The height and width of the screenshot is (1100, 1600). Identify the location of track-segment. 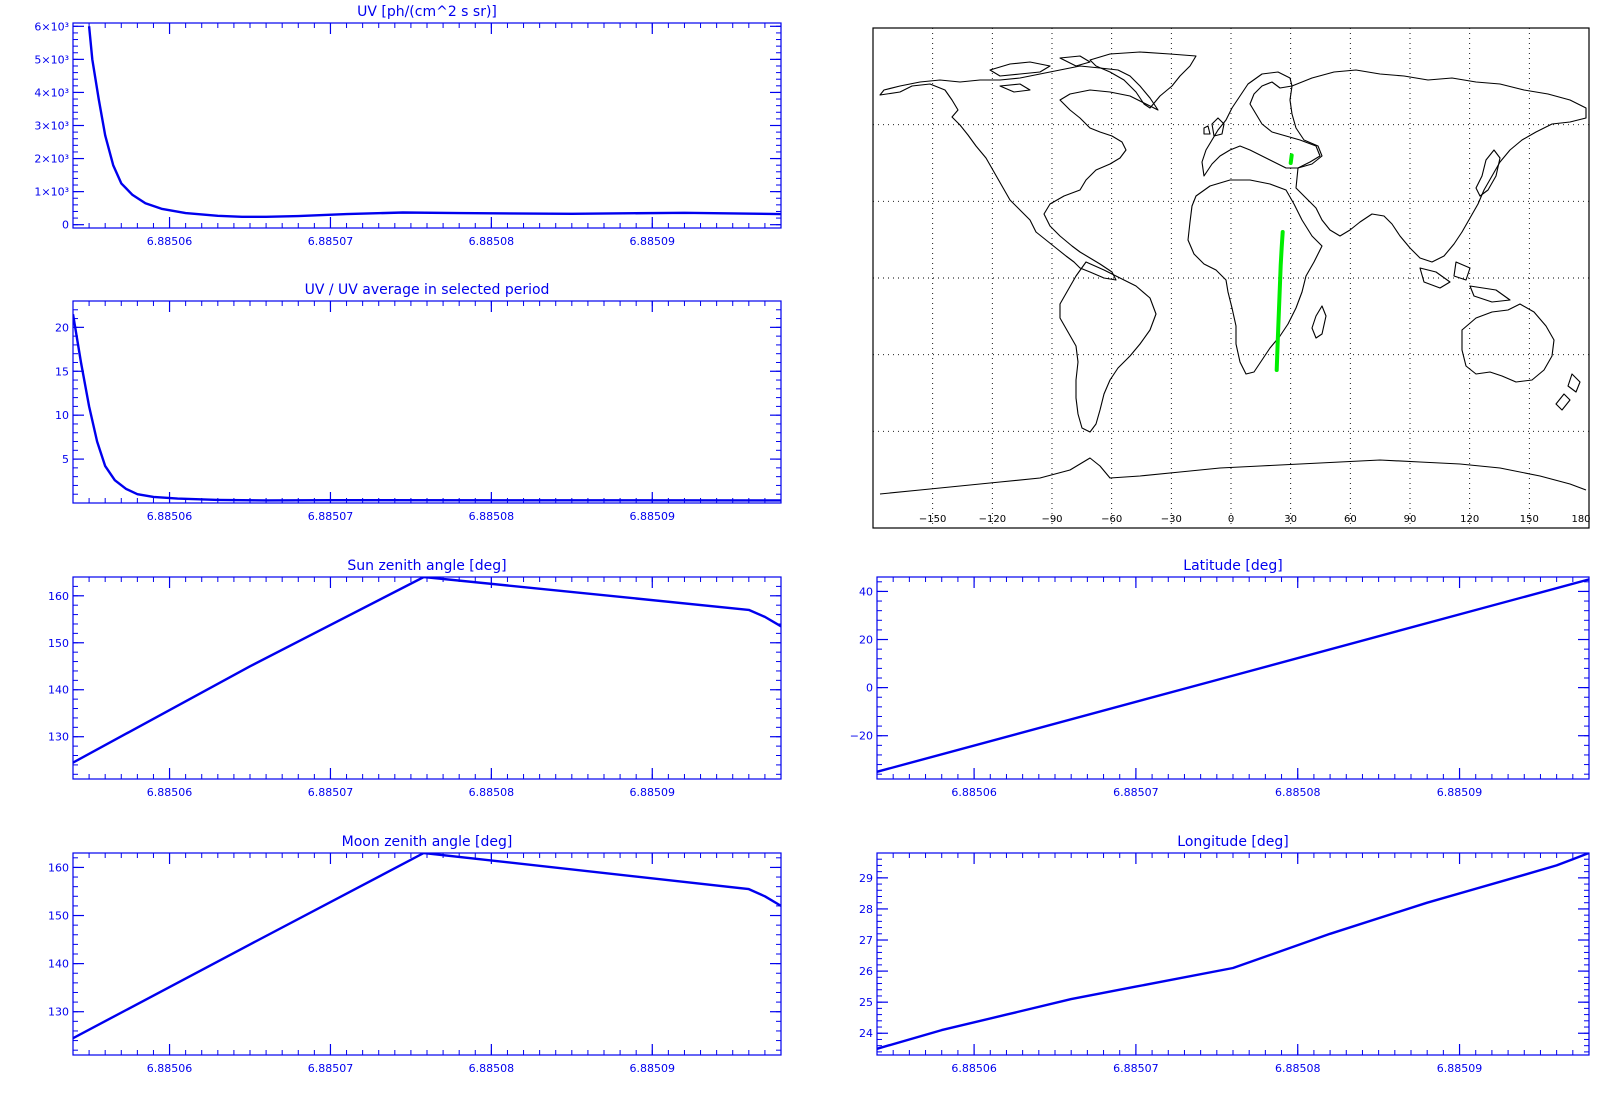
(1279, 301).